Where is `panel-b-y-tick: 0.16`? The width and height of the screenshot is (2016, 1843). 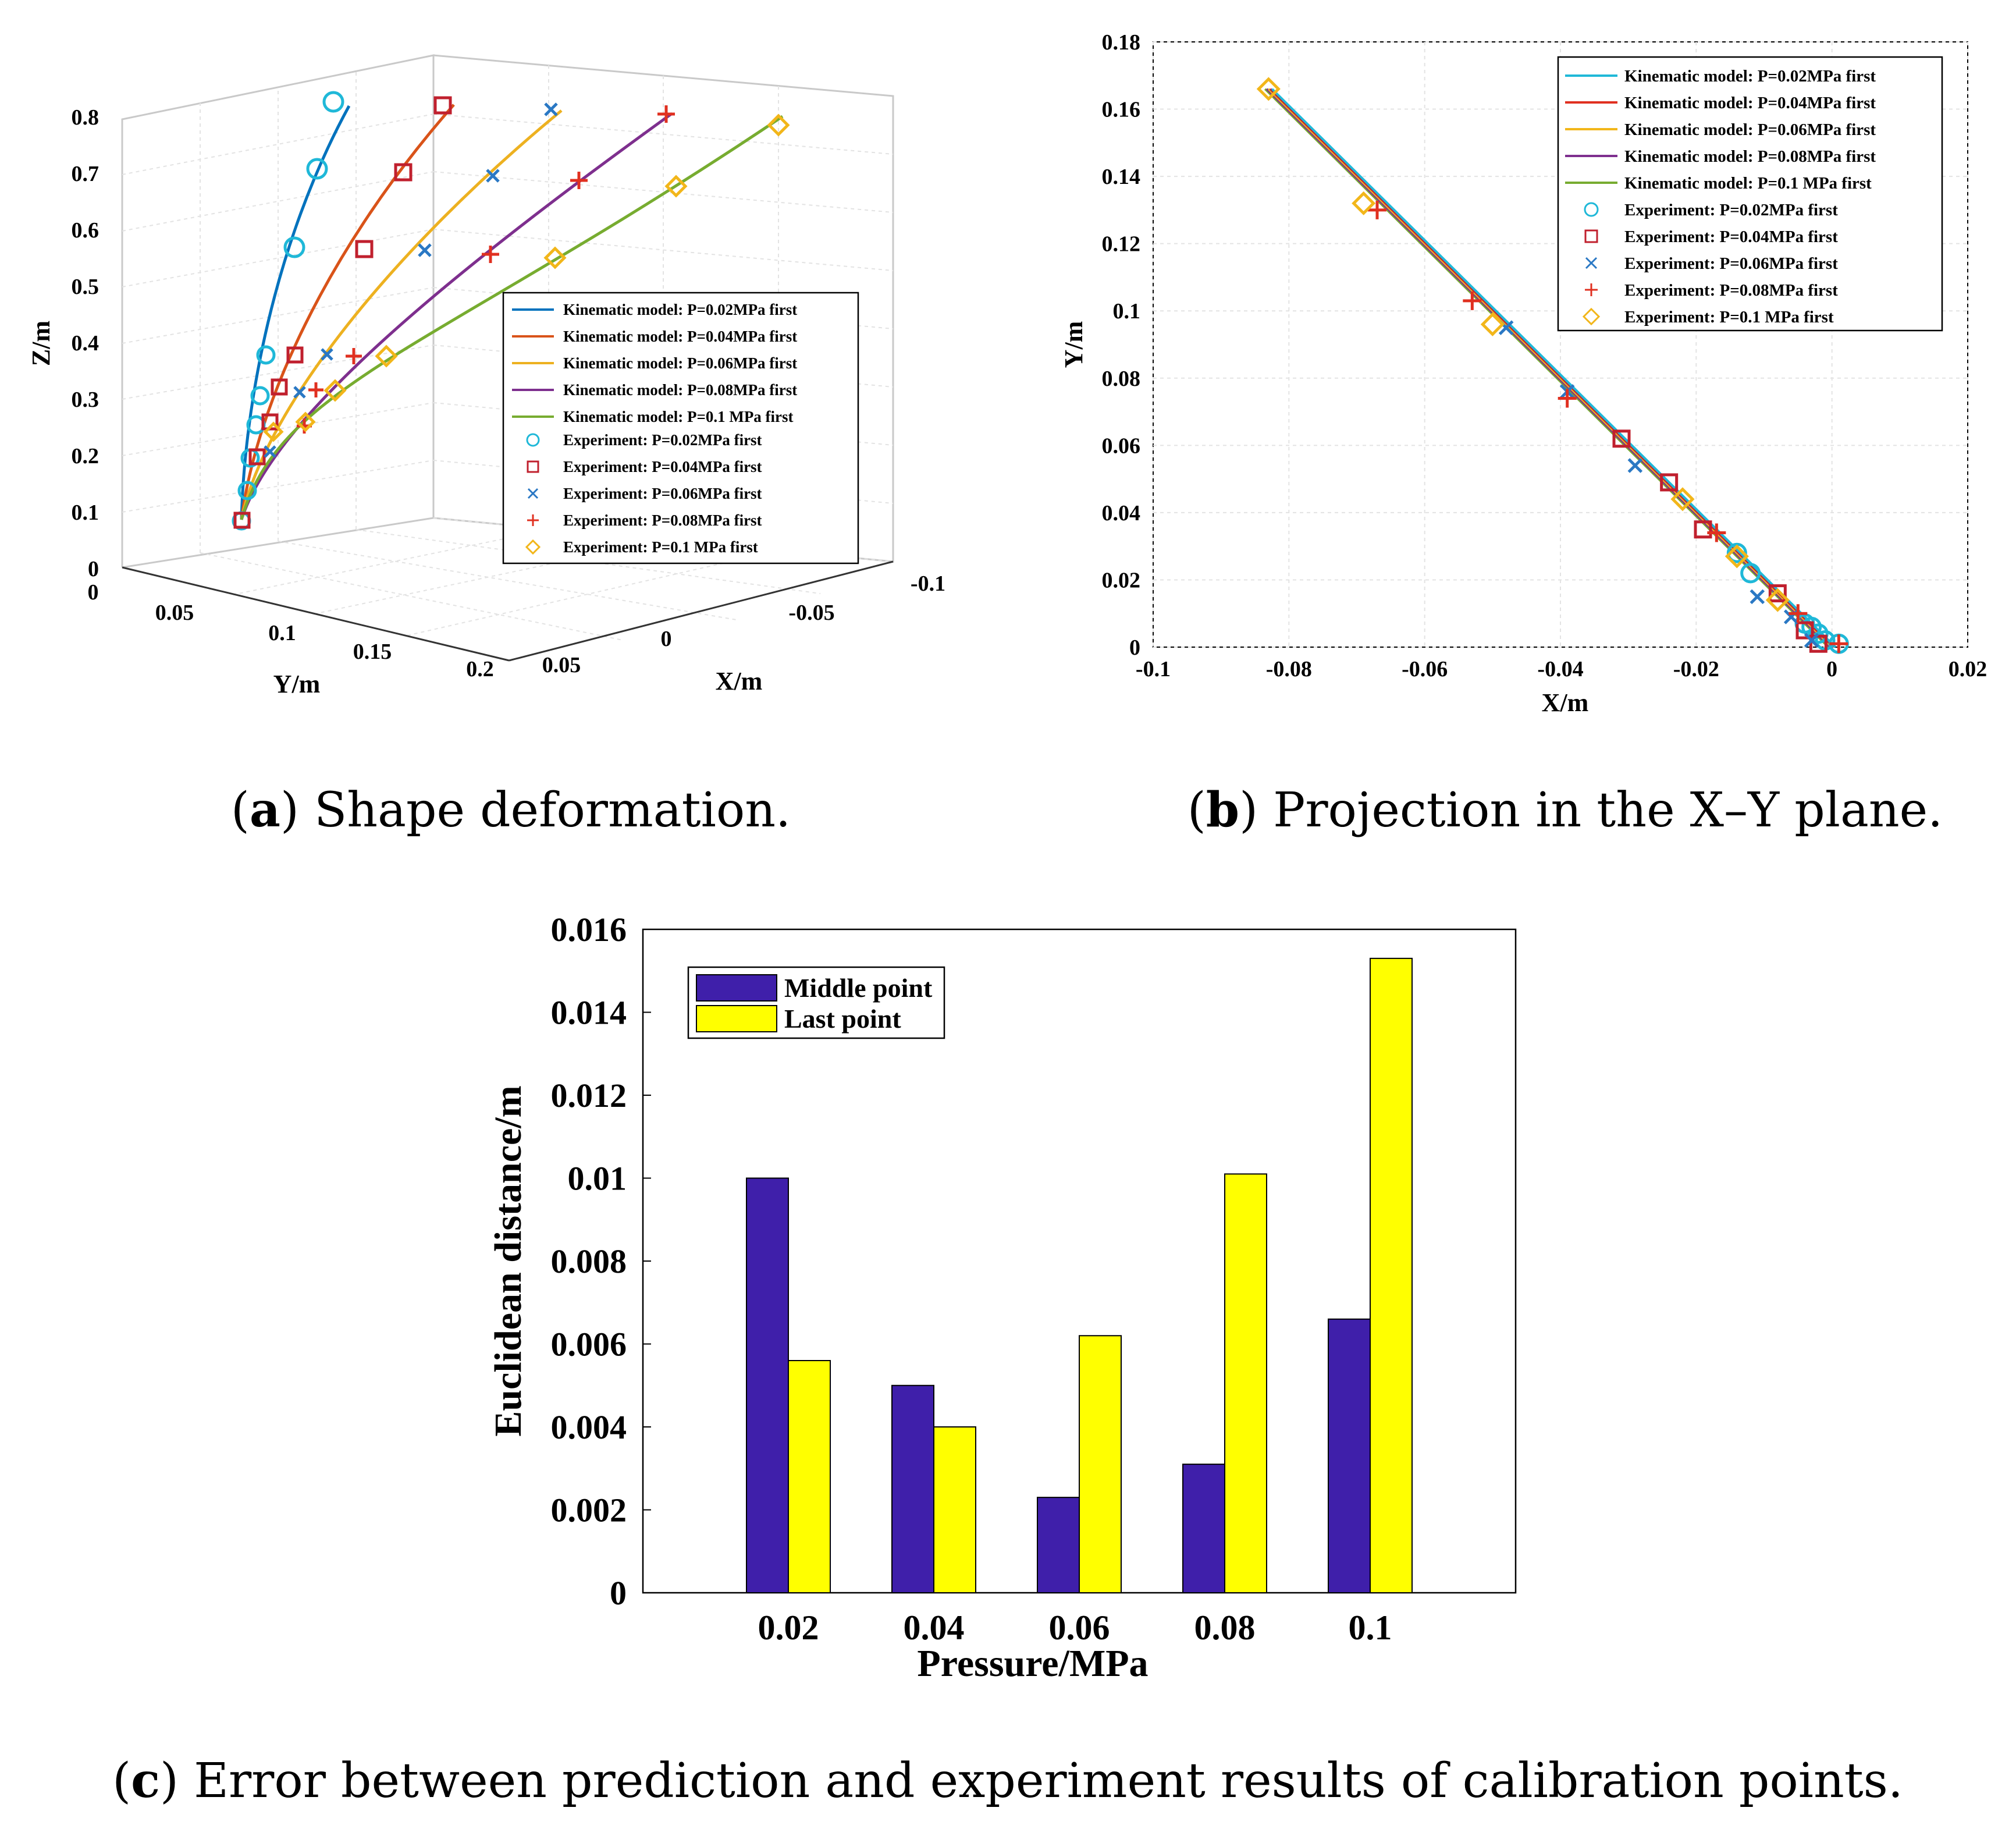 panel-b-y-tick: 0.16 is located at coordinates (1121, 110).